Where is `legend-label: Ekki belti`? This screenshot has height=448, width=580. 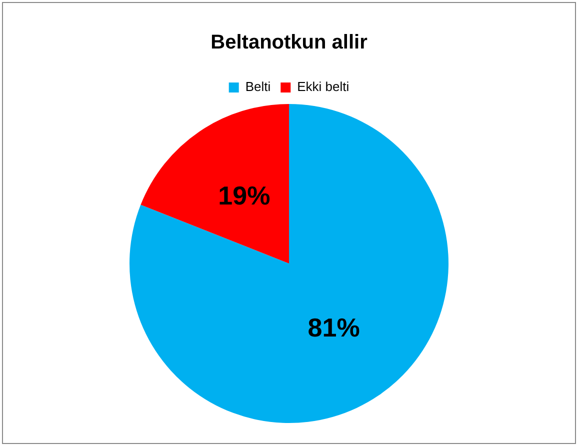 legend-label: Ekki belti is located at coordinates (323, 86).